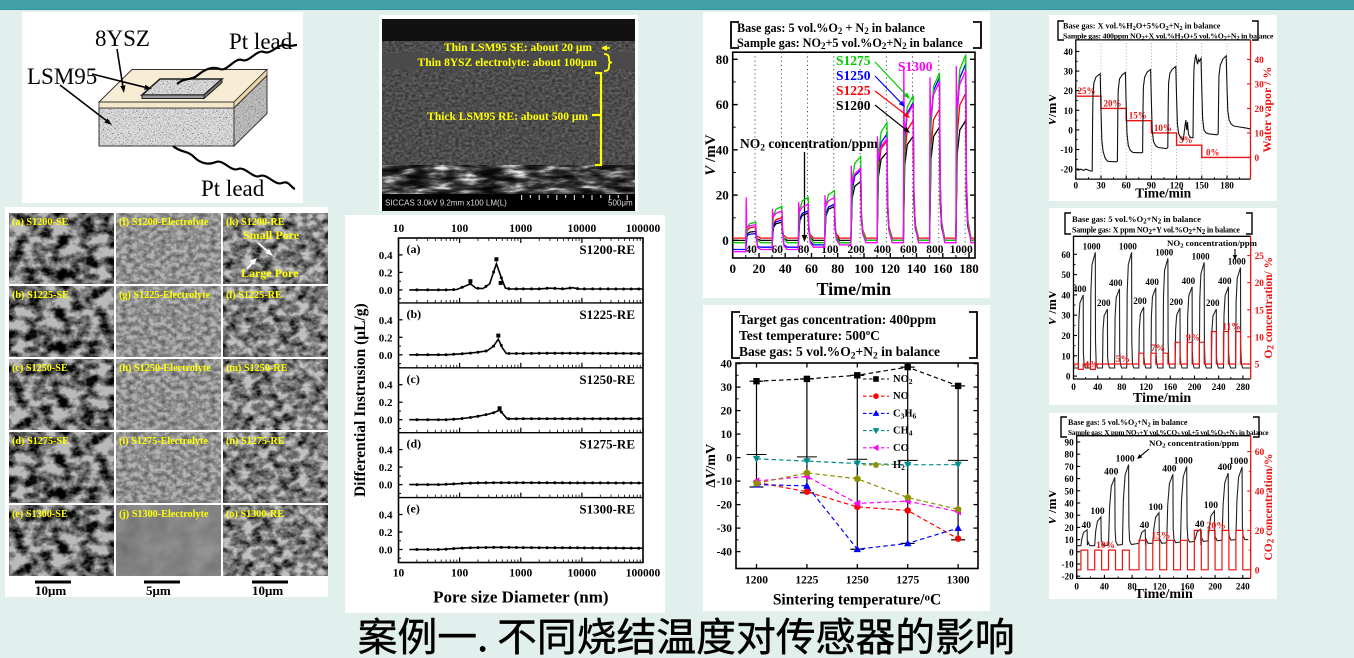  Describe the element at coordinates (853, 75) in the screenshot. I see `svg-text: S1250` at that location.